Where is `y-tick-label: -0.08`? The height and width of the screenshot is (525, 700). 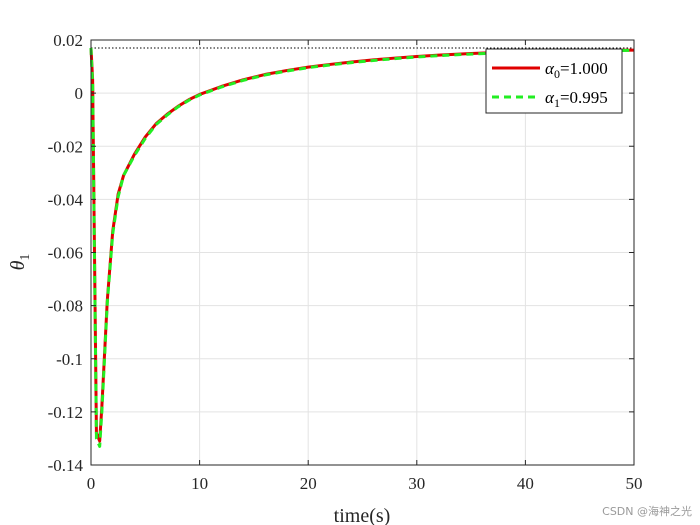 y-tick-label: -0.08 is located at coordinates (65, 306).